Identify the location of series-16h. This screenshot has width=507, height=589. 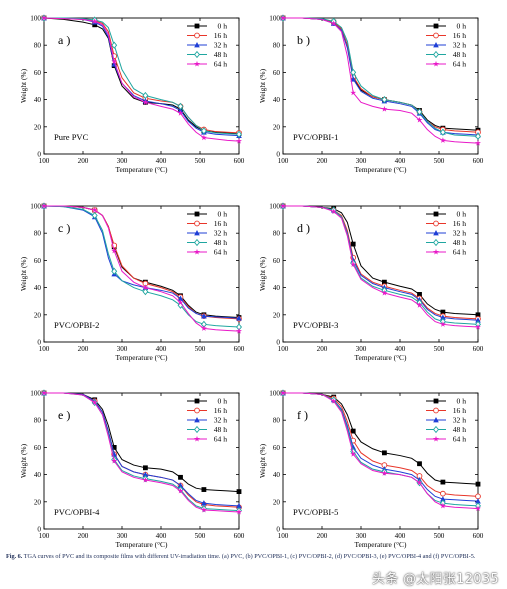
(380, 262).